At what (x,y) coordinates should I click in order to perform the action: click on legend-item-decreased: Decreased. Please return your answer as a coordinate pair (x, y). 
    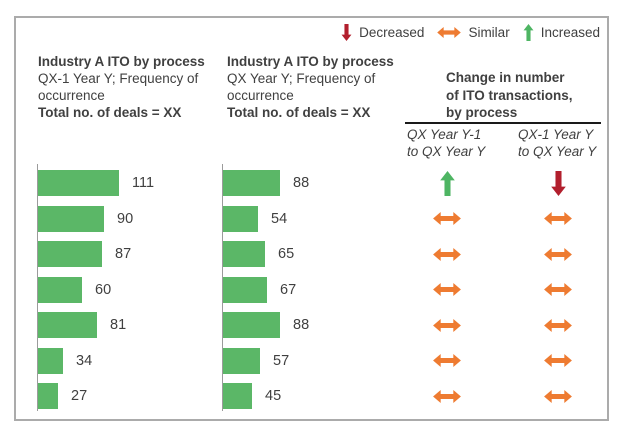
    Looking at the image, I should click on (382, 32).